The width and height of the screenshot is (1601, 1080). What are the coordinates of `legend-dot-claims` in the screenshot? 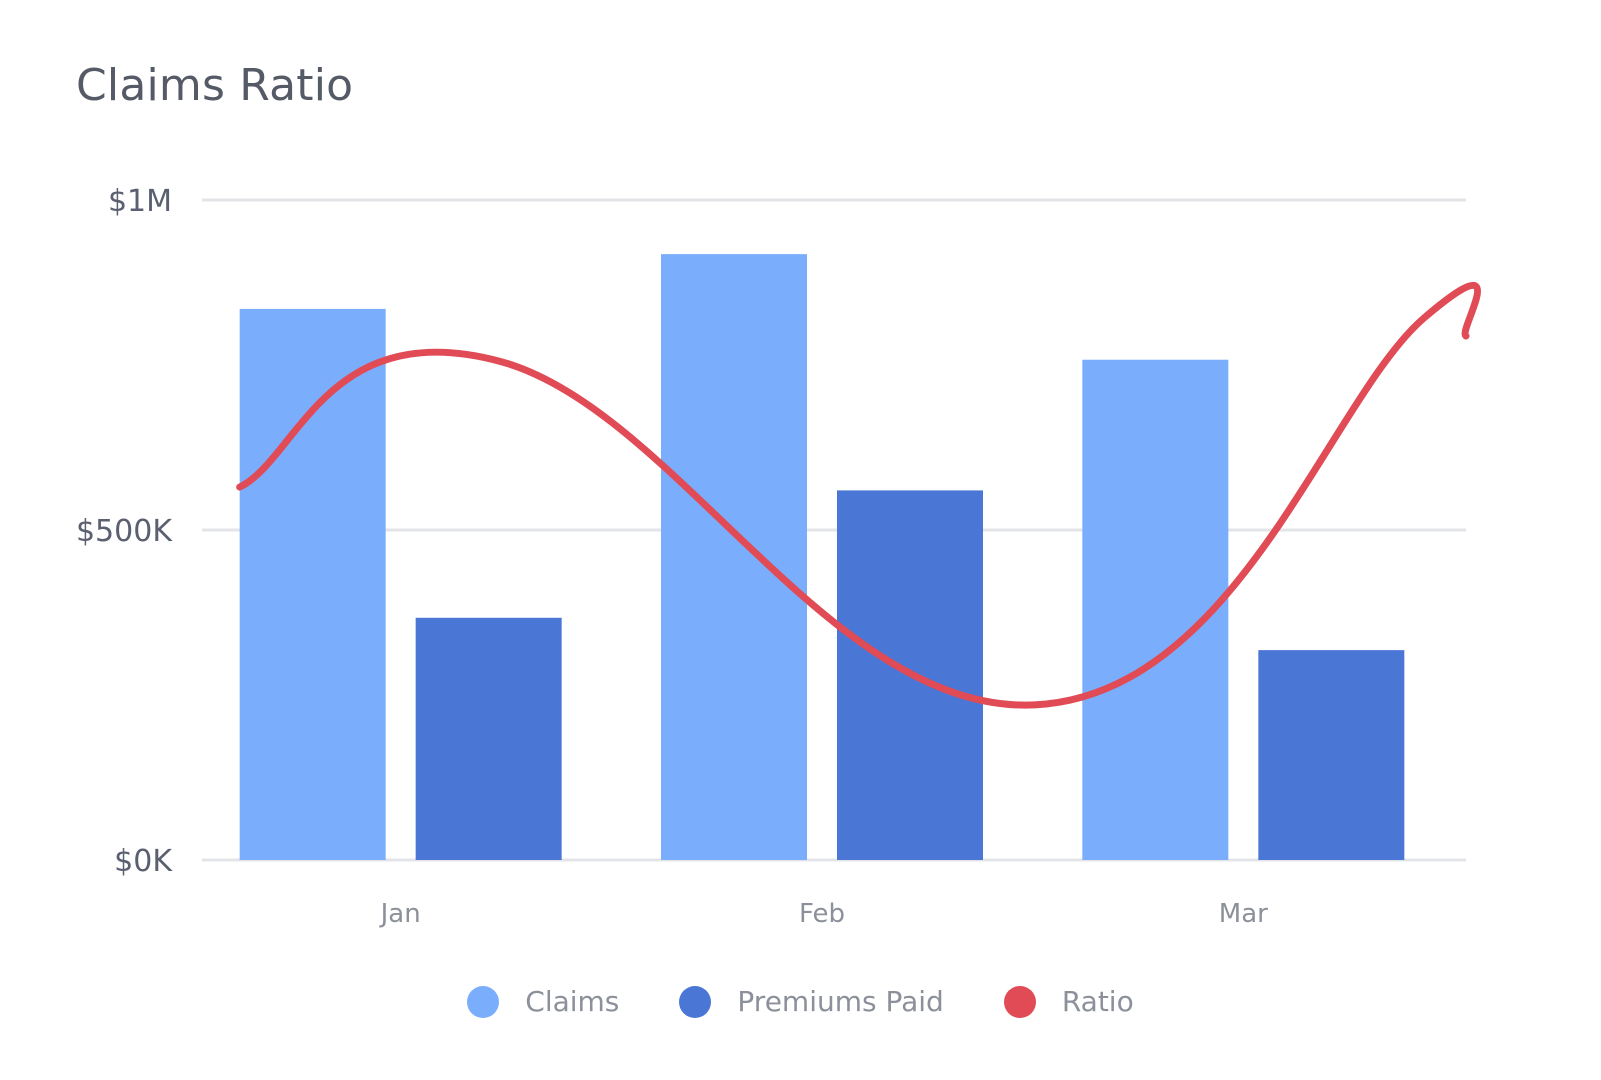 It's located at (483, 1001).